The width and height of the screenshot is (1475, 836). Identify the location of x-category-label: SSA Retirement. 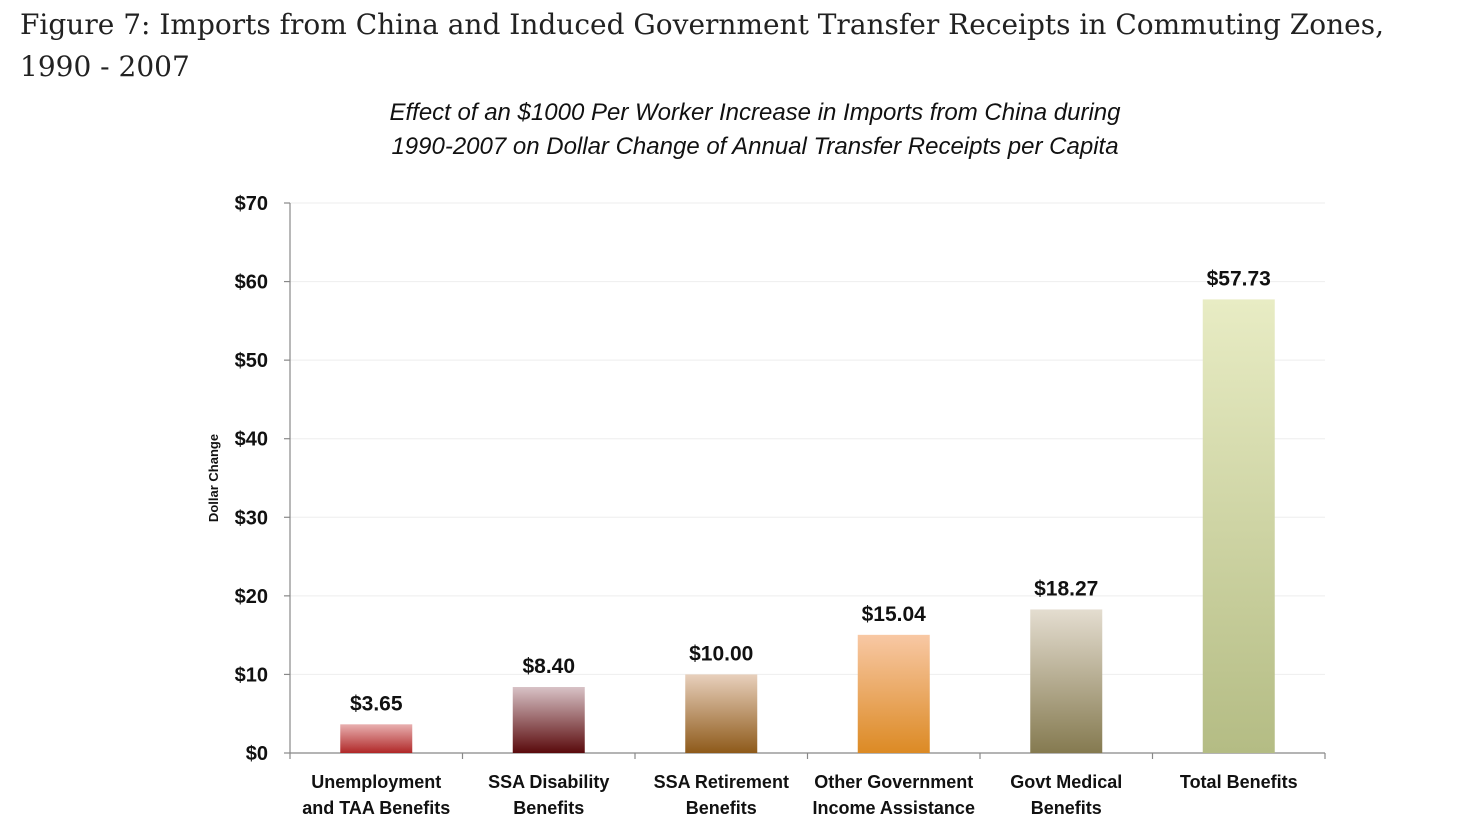
(721, 782).